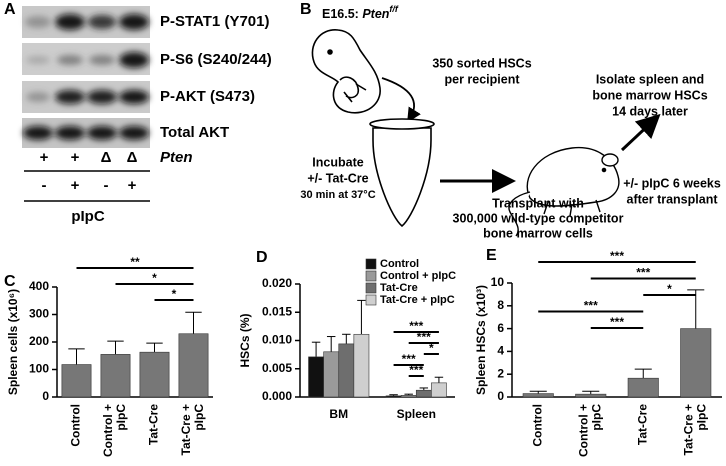 This screenshot has height=466, width=726. Describe the element at coordinates (306, 9) in the screenshot. I see `panel-label: B` at that location.